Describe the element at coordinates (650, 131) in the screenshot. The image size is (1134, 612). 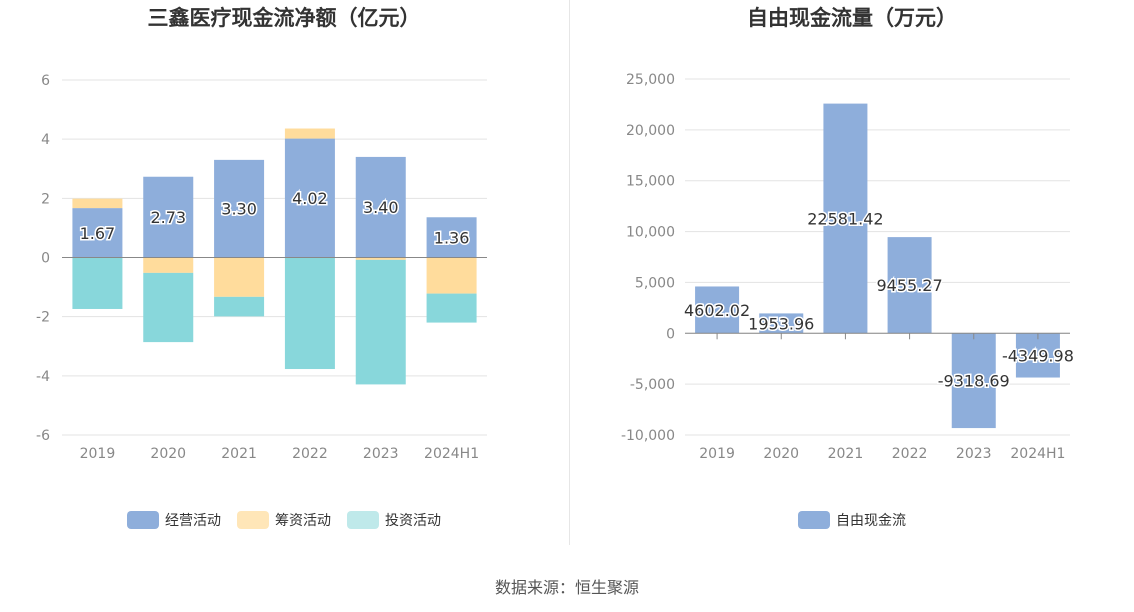
I see `y-tick-label: 20,000` at that location.